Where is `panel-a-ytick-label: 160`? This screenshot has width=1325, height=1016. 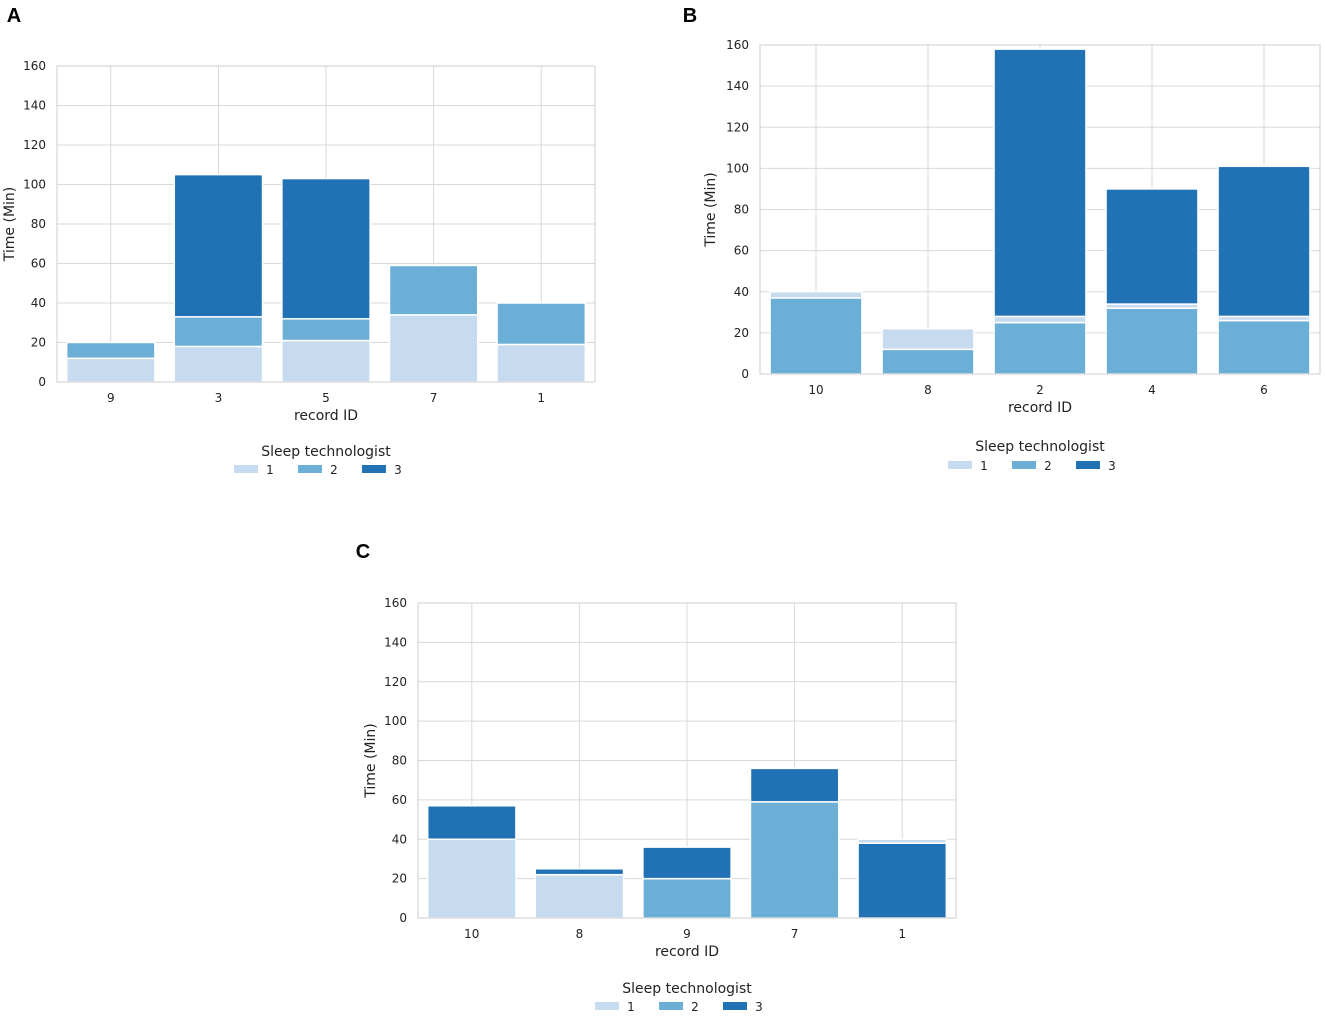
panel-a-ytick-label: 160 is located at coordinates (34, 66).